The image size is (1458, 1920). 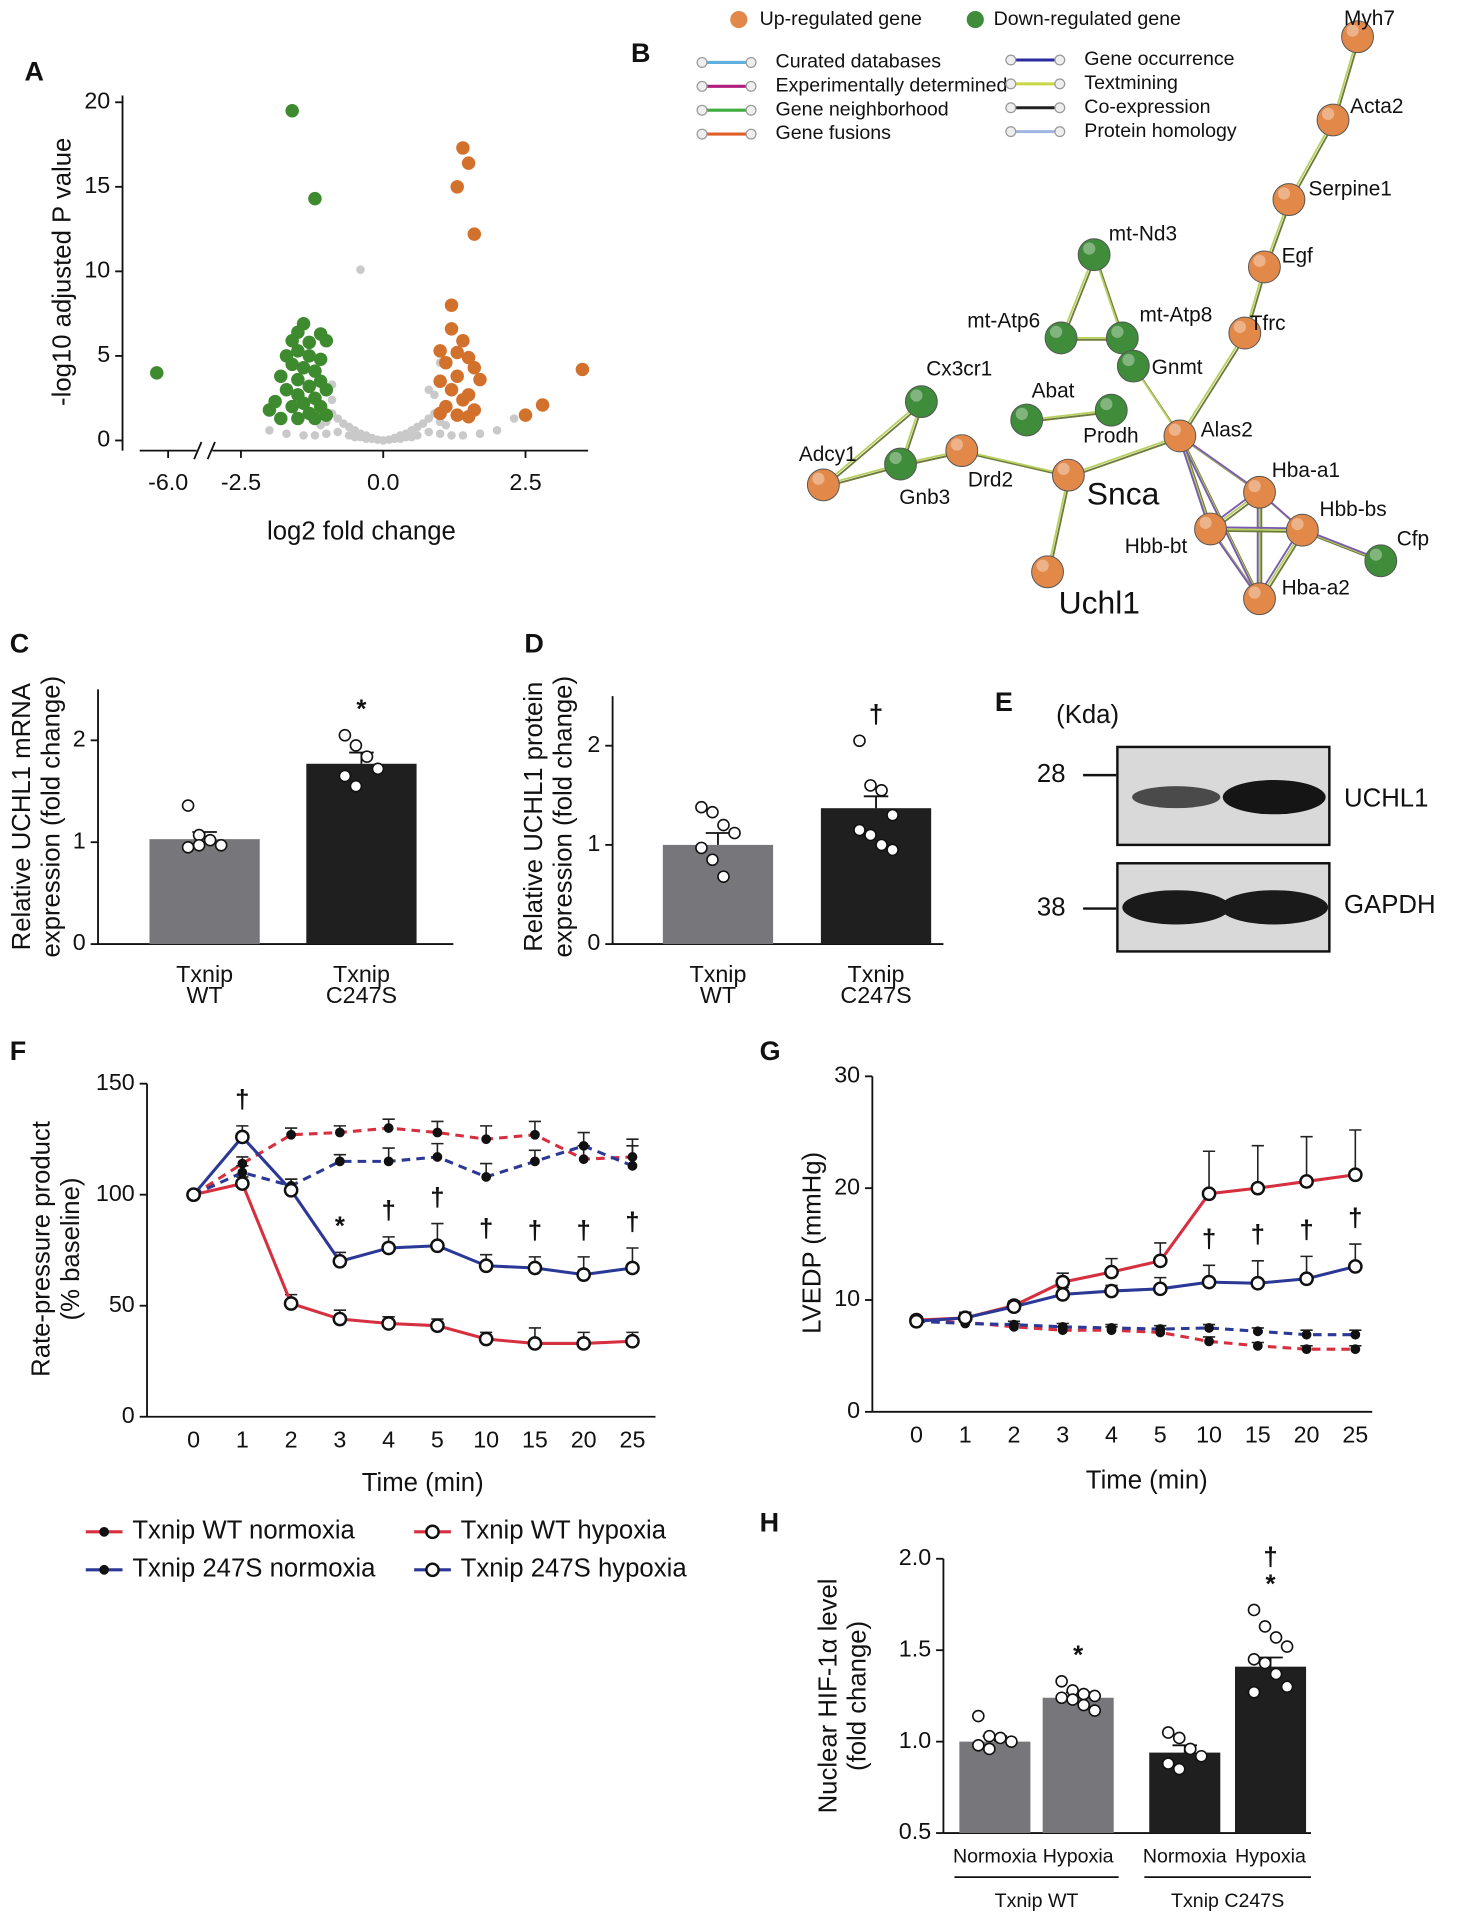 I want to click on panel-label: F, so click(x=18, y=1051).